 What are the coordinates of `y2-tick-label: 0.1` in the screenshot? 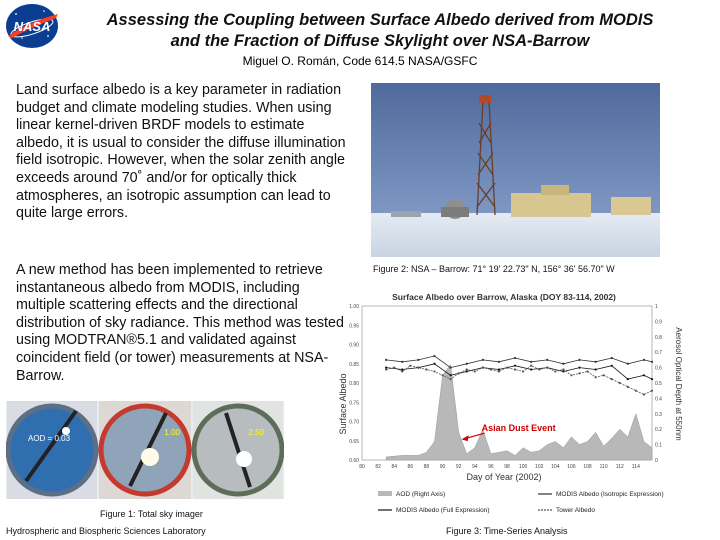 It's located at (658, 446).